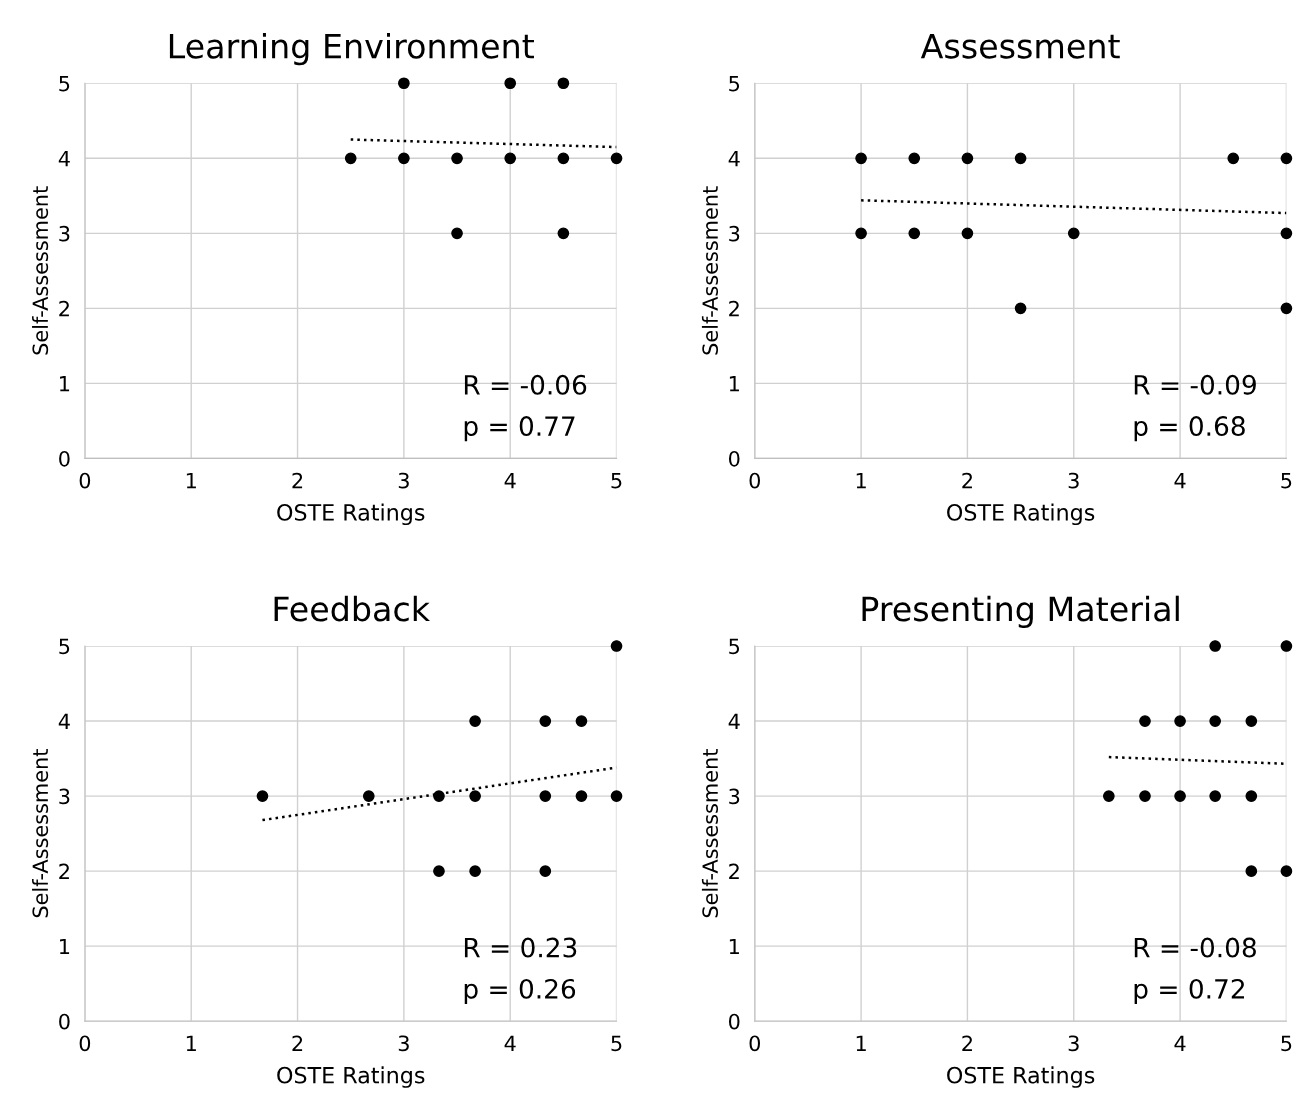  Describe the element at coordinates (1020, 611) in the screenshot. I see `chart-title: Presenting Material` at that location.